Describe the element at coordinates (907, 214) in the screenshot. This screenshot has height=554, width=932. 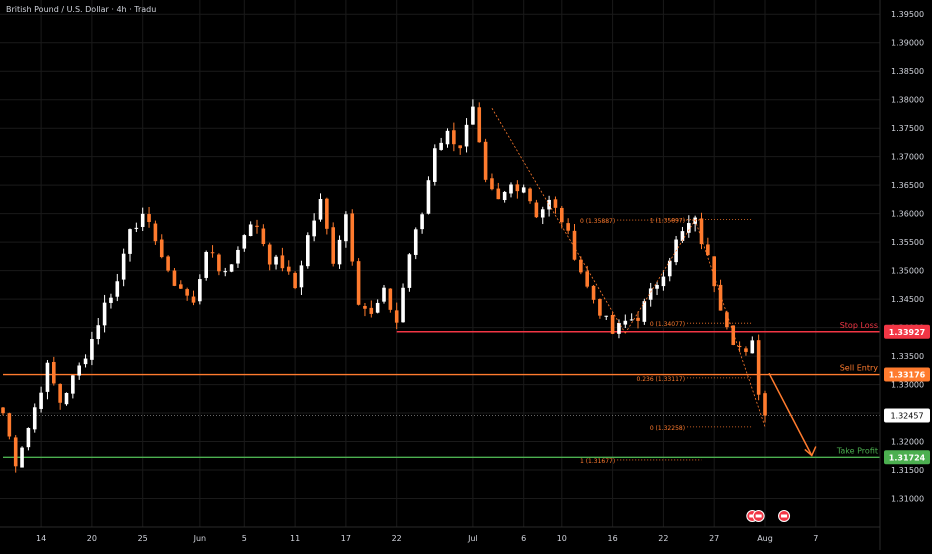
I see `y-tick-label: 1.36000` at that location.